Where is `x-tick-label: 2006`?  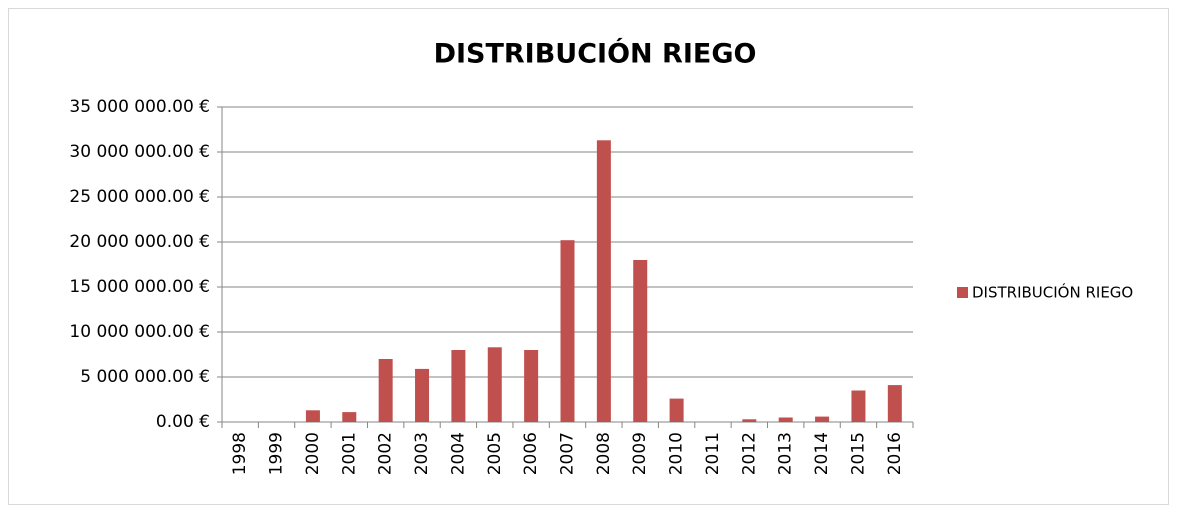
x-tick-label: 2006 is located at coordinates (531, 453).